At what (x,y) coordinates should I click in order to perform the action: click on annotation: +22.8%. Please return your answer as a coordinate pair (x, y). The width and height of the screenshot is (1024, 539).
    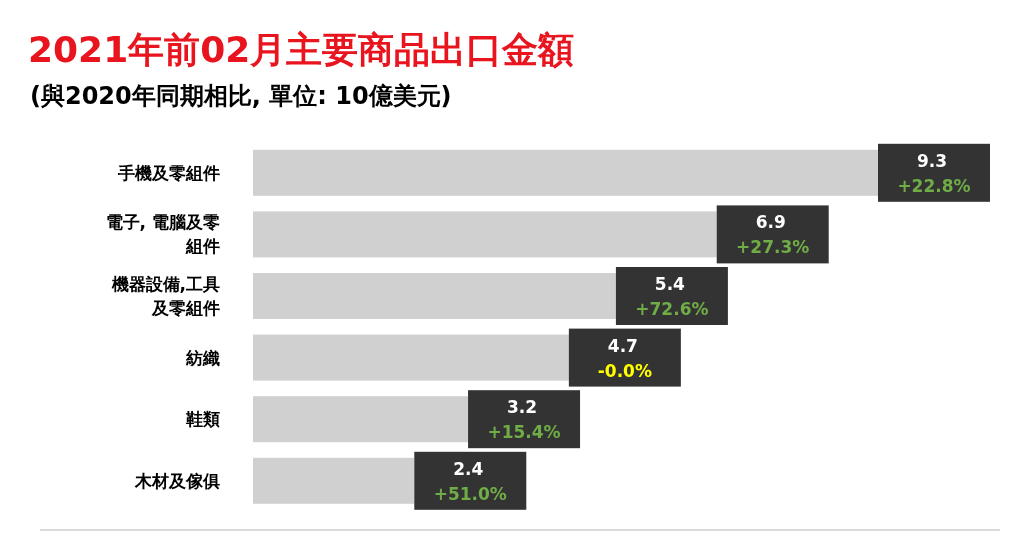
    Looking at the image, I should click on (934, 185).